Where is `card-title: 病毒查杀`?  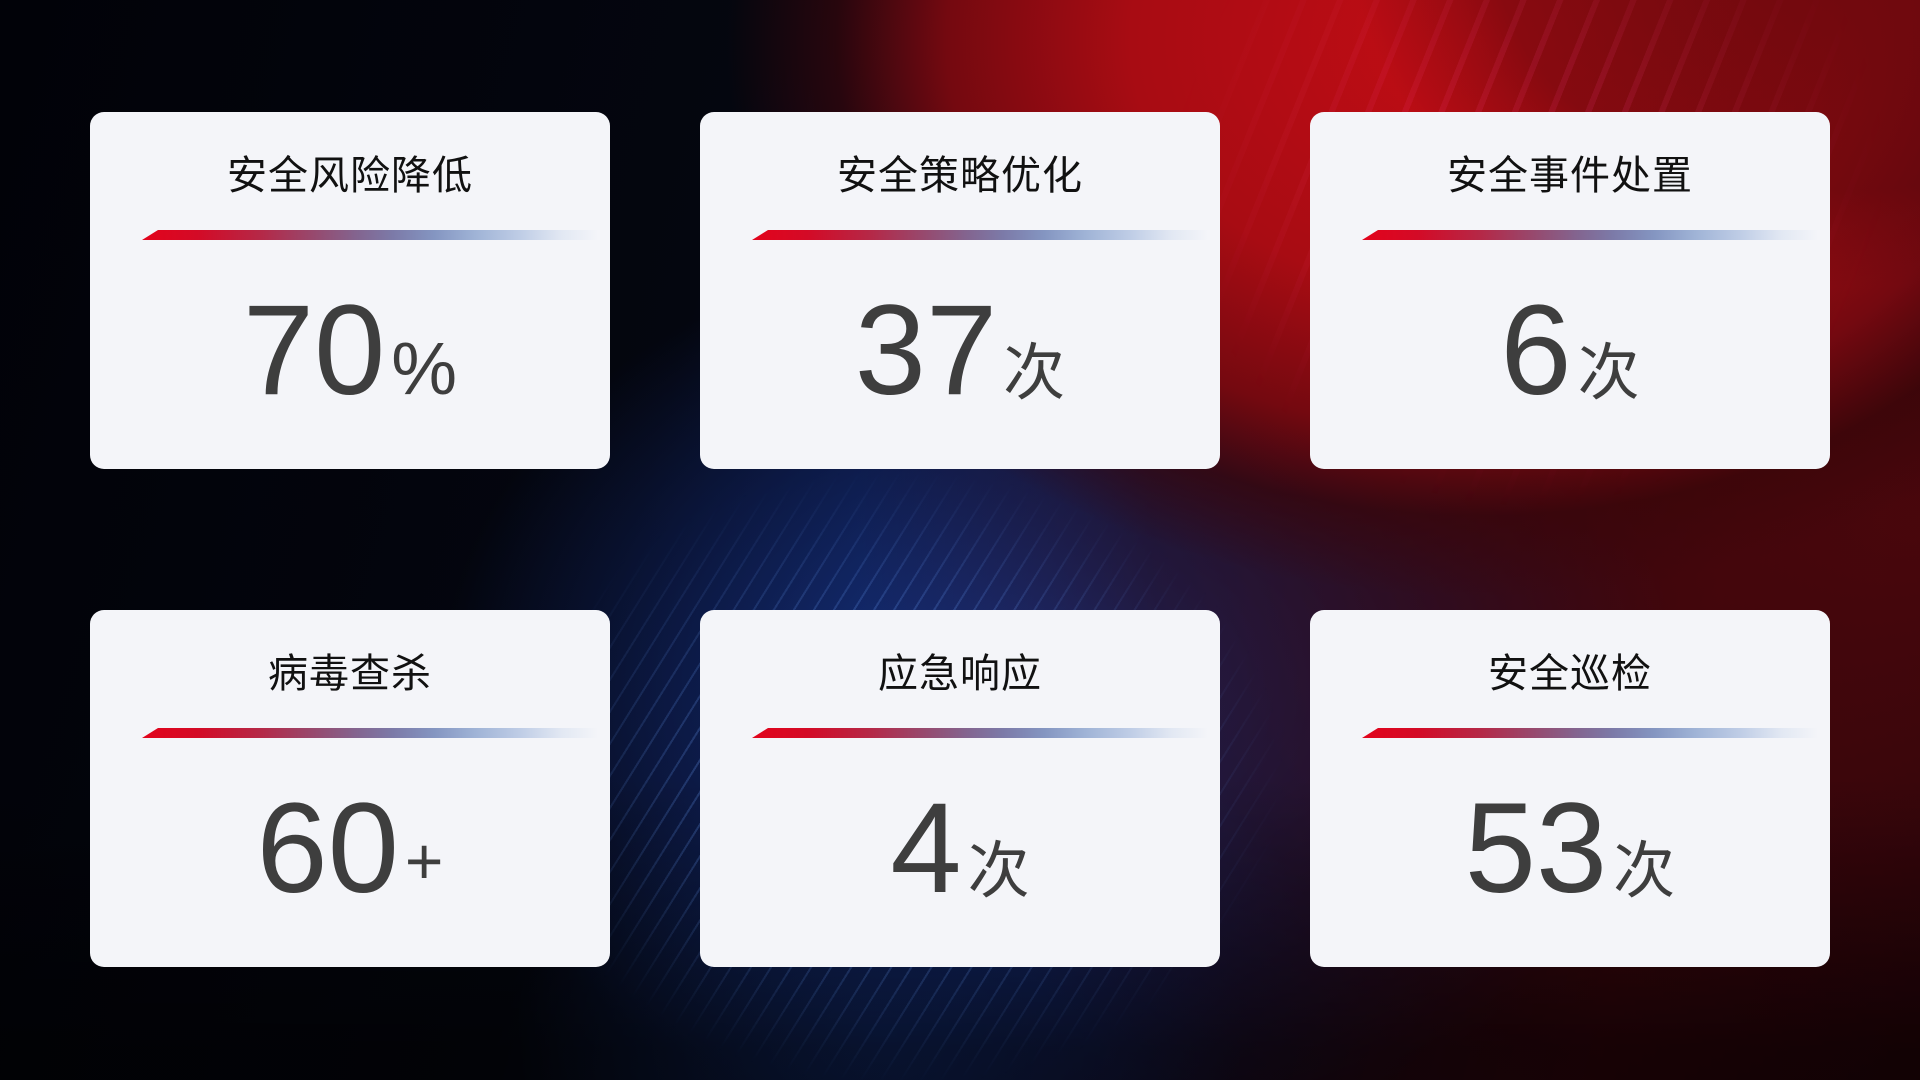
card-title: 病毒查杀 is located at coordinates (350, 674).